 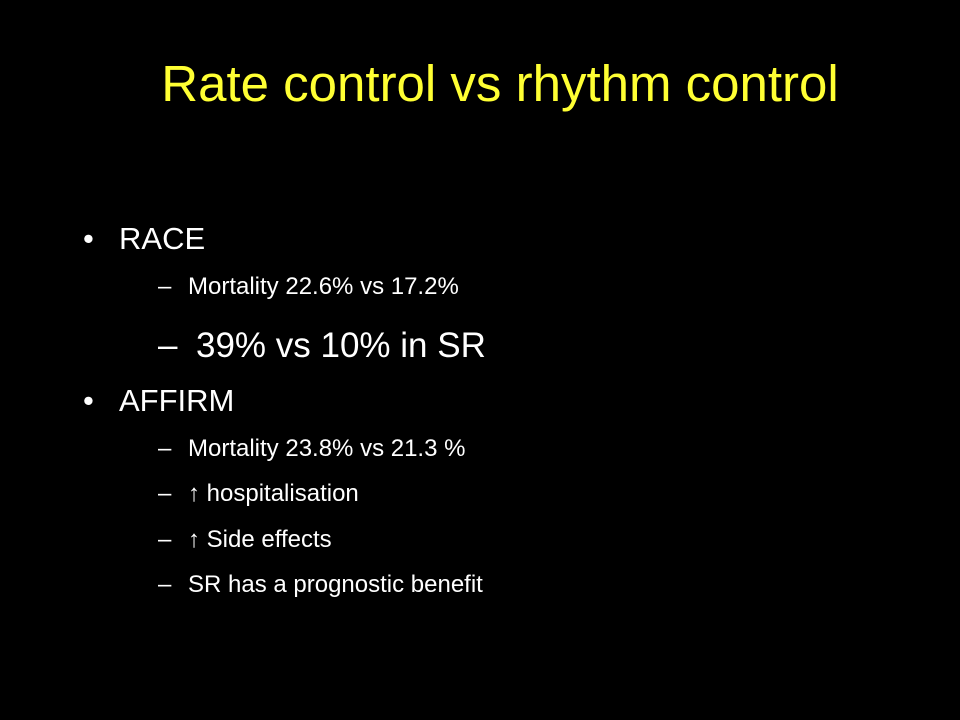 What do you see at coordinates (260, 539) in the screenshot?
I see `affirm-item-side-effects-text: ↑ Side effects` at bounding box center [260, 539].